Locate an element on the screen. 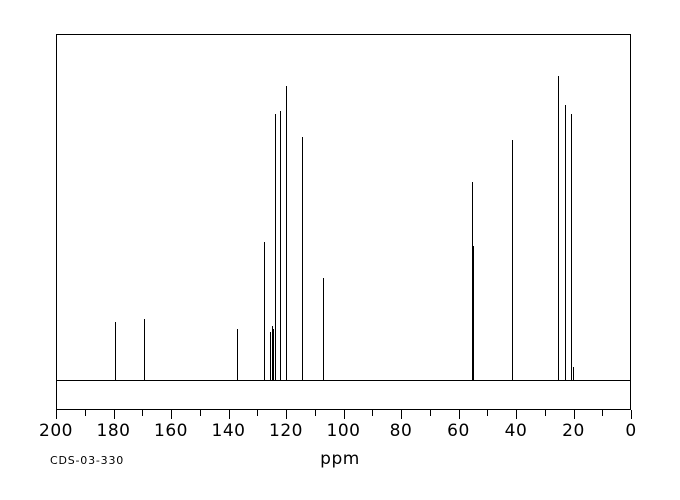 This screenshot has width=680, height=500. x-axis-tick-label: 120 is located at coordinates (286, 431).